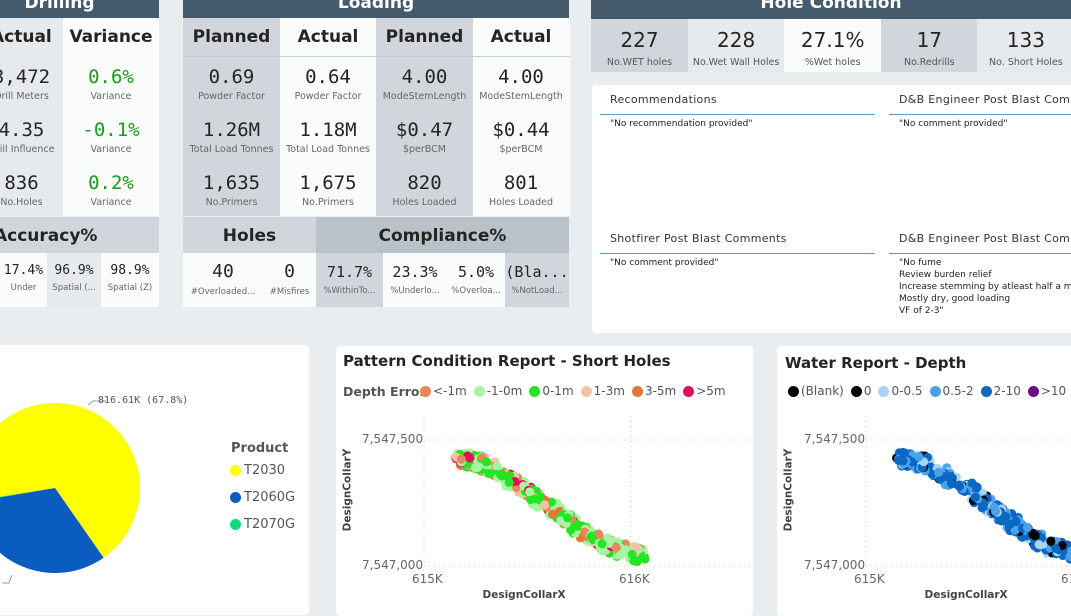 This screenshot has height=616, width=1071. Describe the element at coordinates (1066, 579) in the screenshot. I see `x-tick: 61` at that location.